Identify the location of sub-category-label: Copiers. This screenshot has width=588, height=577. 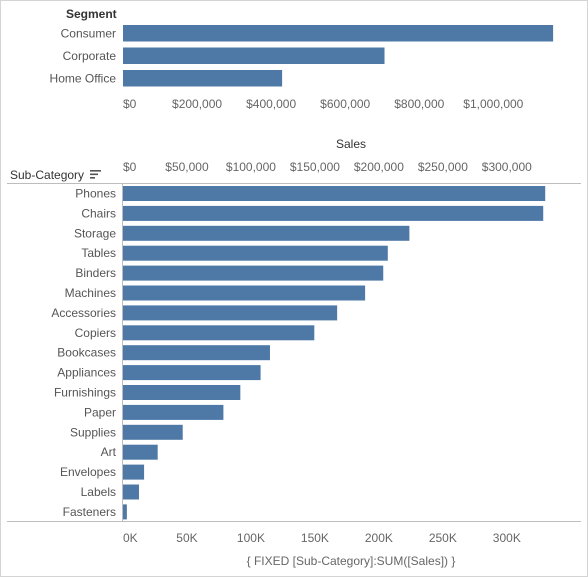
(95, 333).